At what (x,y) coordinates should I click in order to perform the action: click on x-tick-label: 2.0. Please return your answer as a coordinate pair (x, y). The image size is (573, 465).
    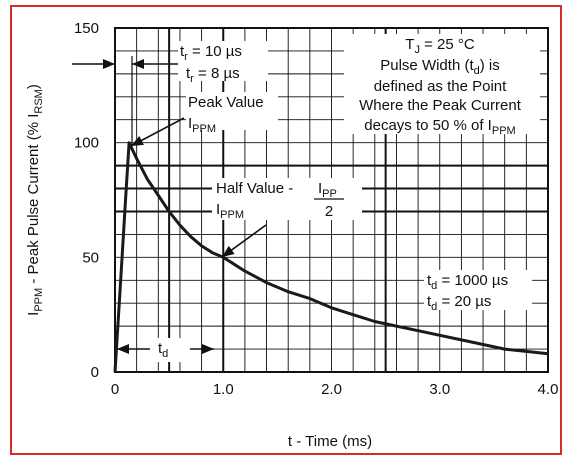
    Looking at the image, I should click on (331, 389).